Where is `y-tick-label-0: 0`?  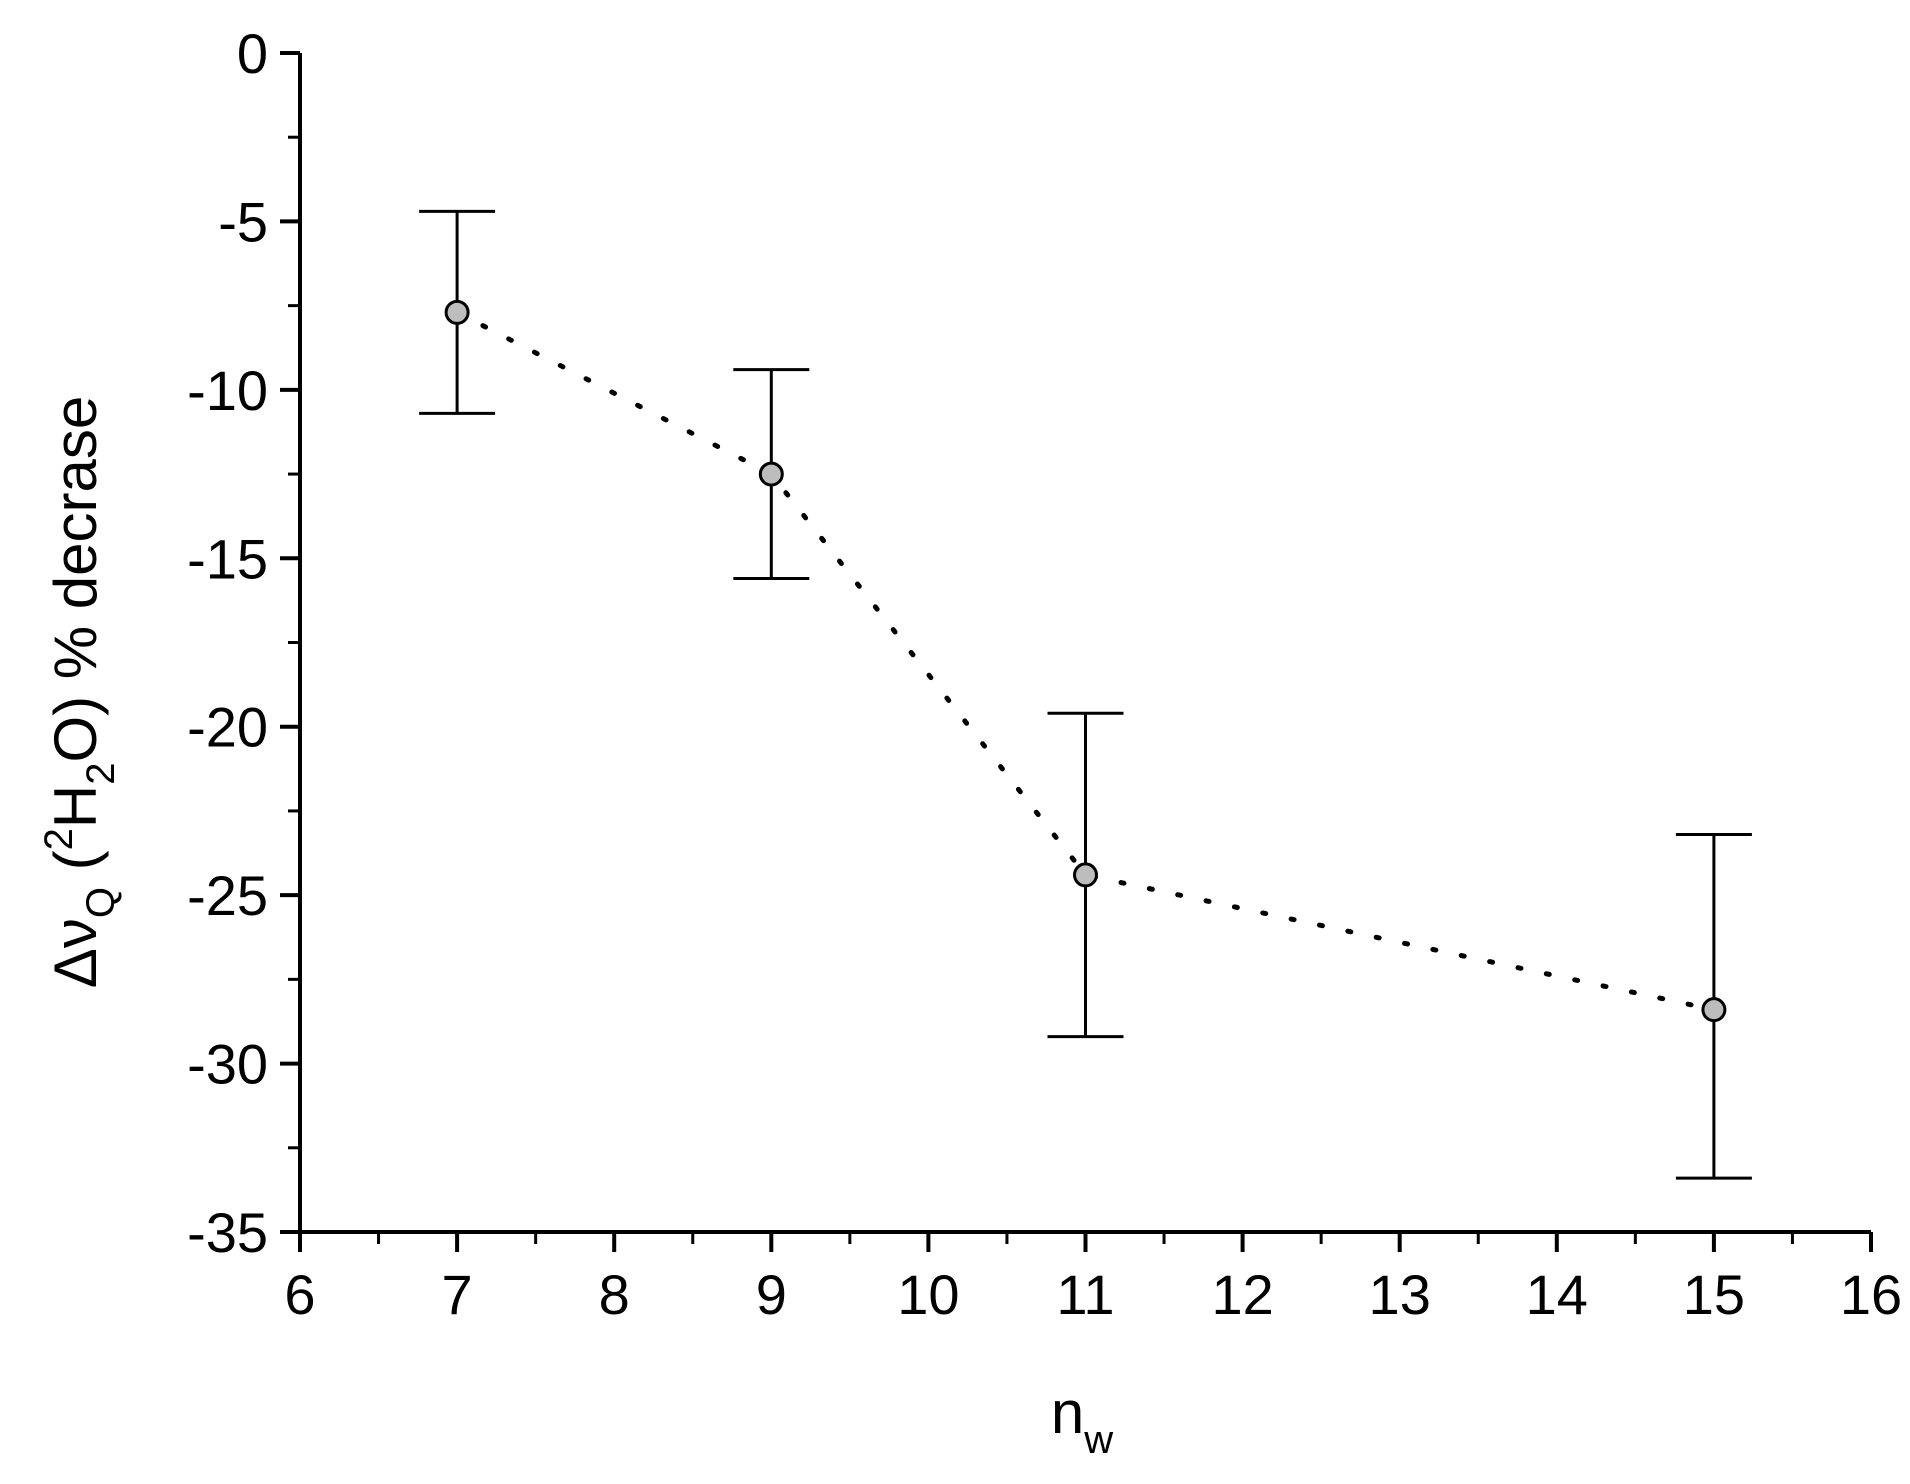 y-tick-label-0: 0 is located at coordinates (252, 53).